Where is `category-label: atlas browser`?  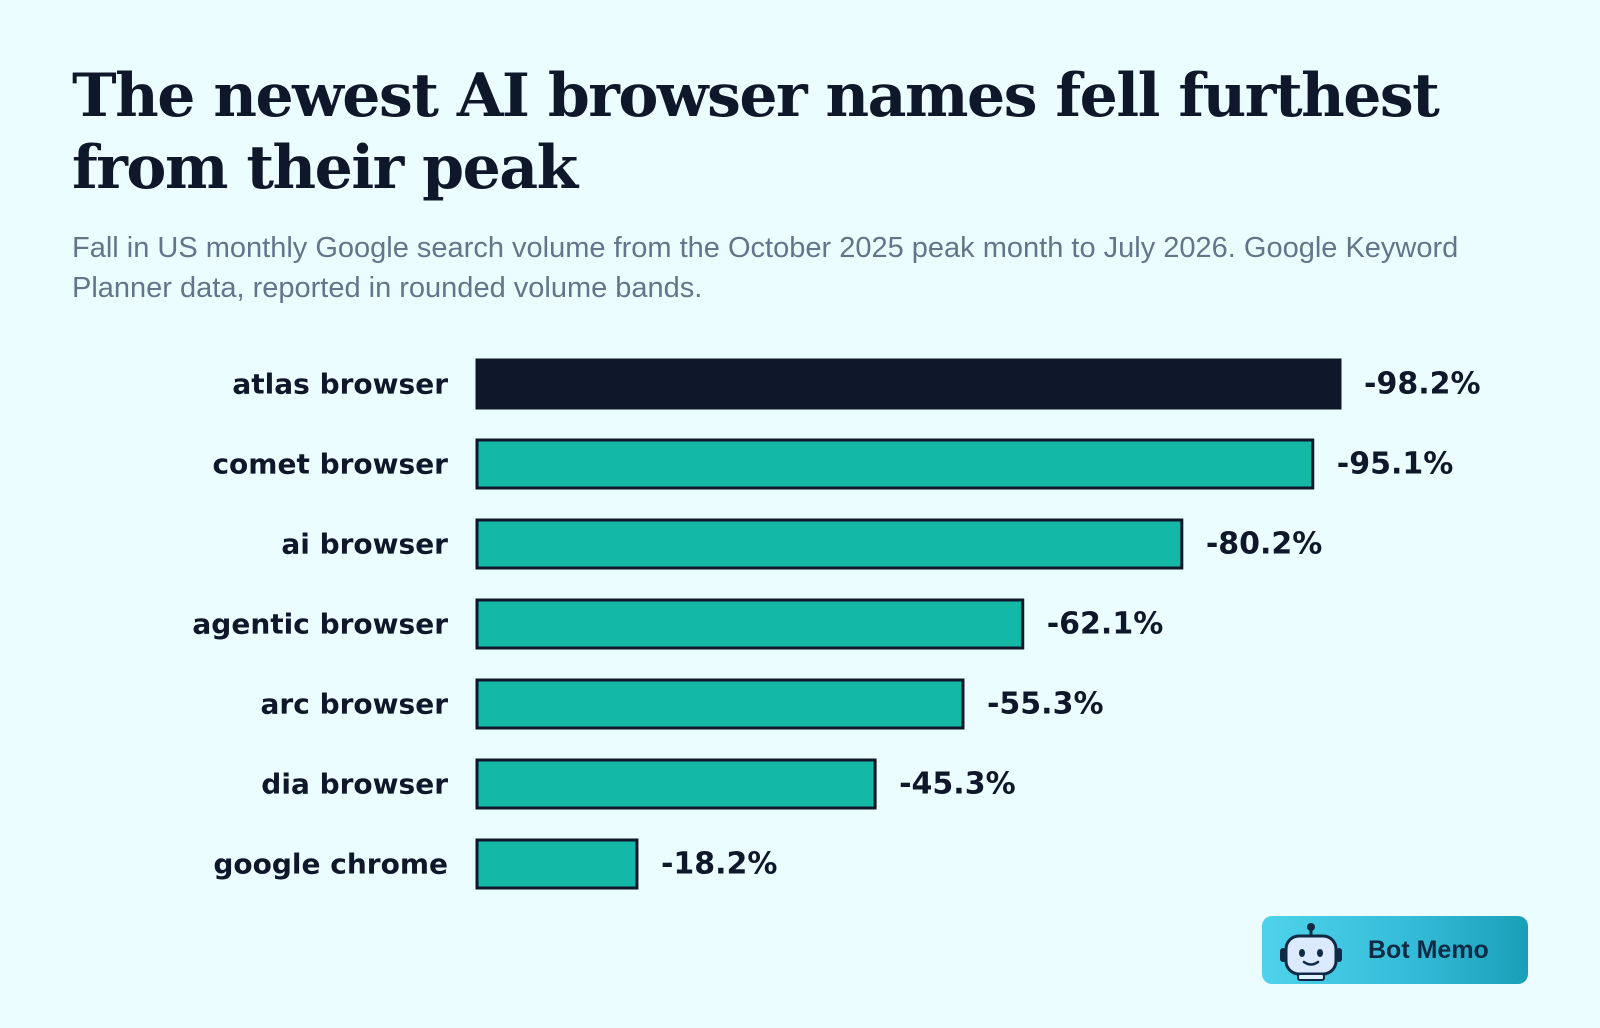 category-label: atlas browser is located at coordinates (340, 384).